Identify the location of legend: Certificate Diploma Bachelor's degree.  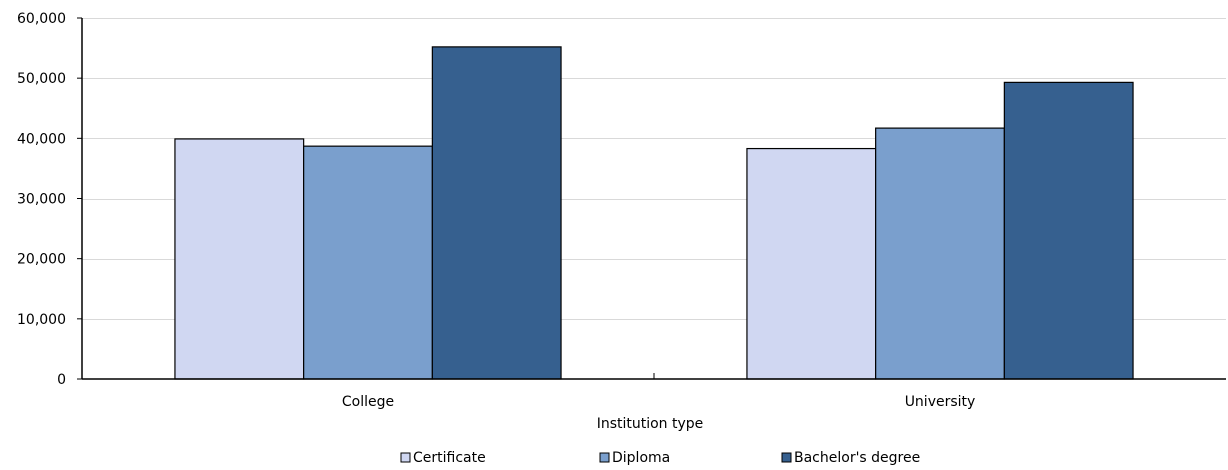
(660, 458).